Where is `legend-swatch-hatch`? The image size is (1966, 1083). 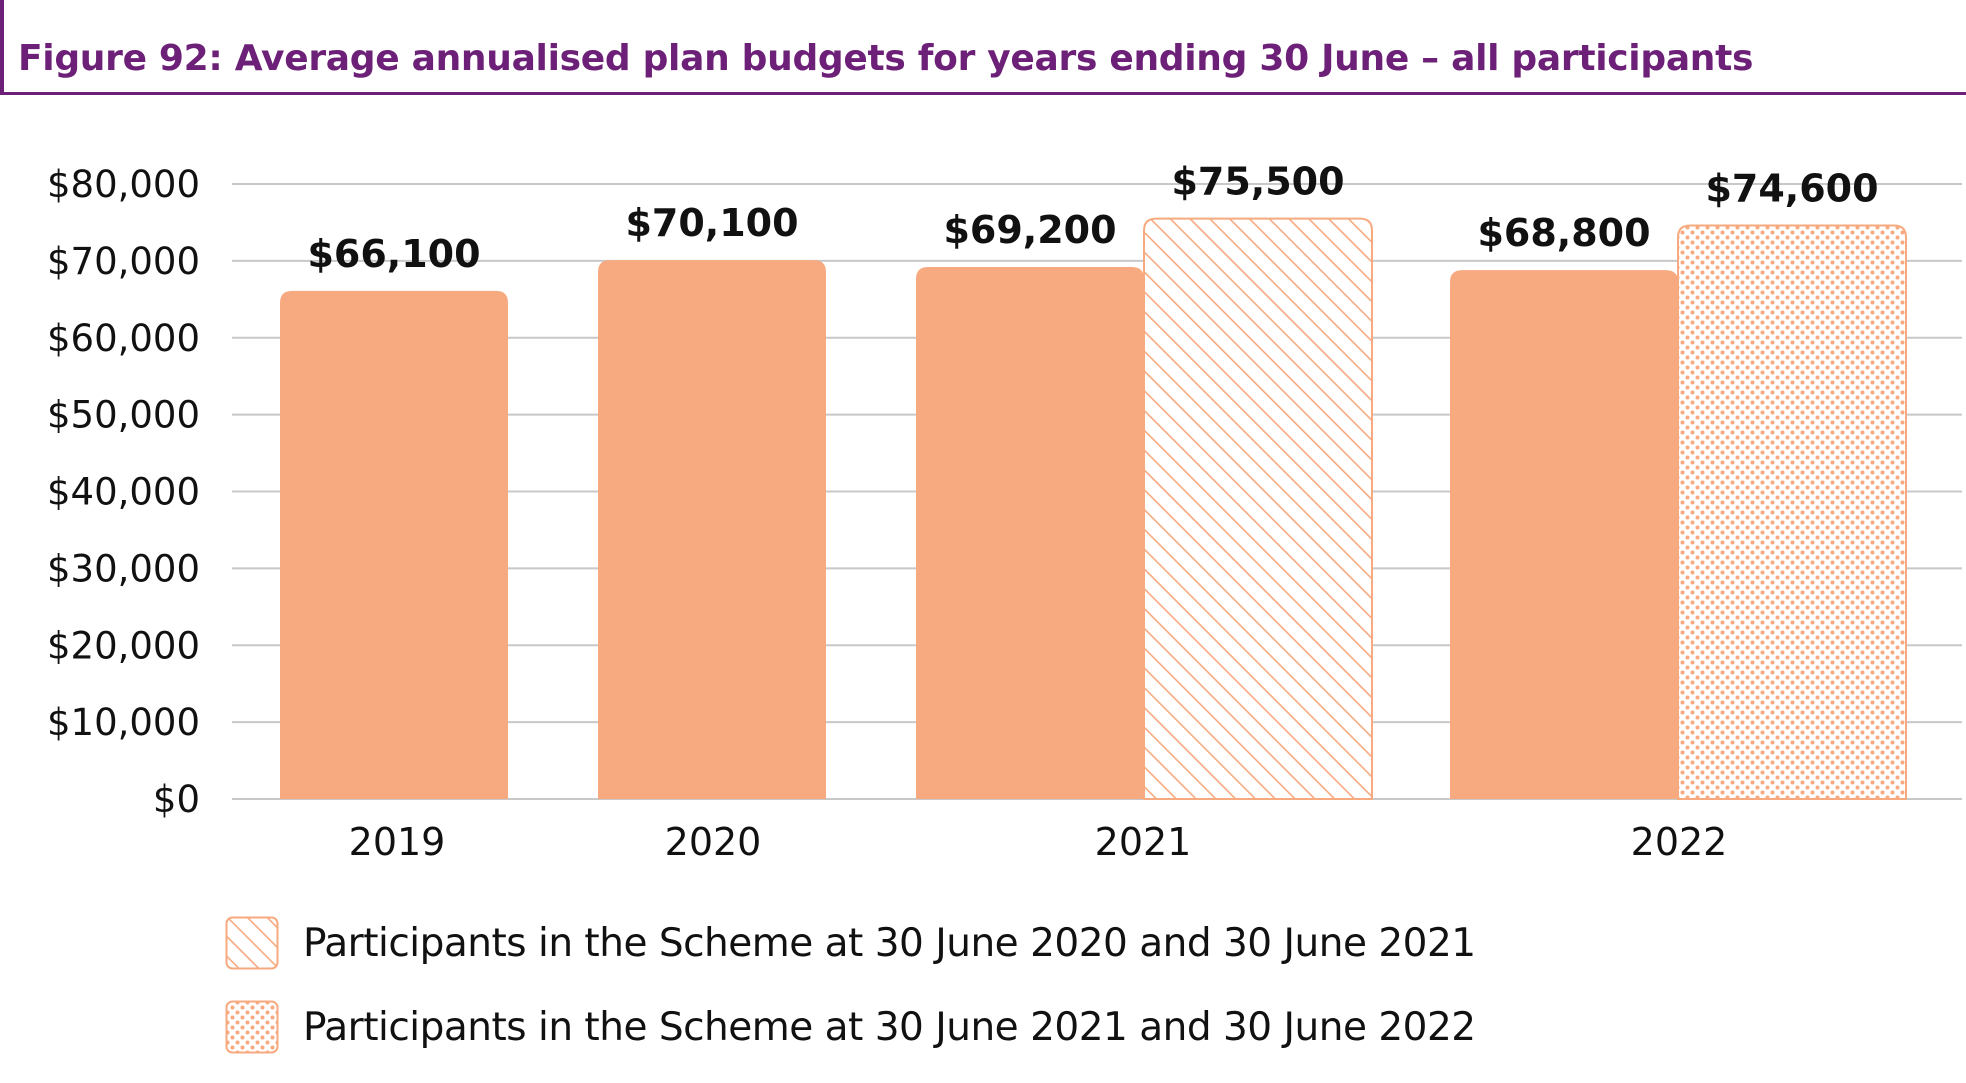
legend-swatch-hatch is located at coordinates (252, 943).